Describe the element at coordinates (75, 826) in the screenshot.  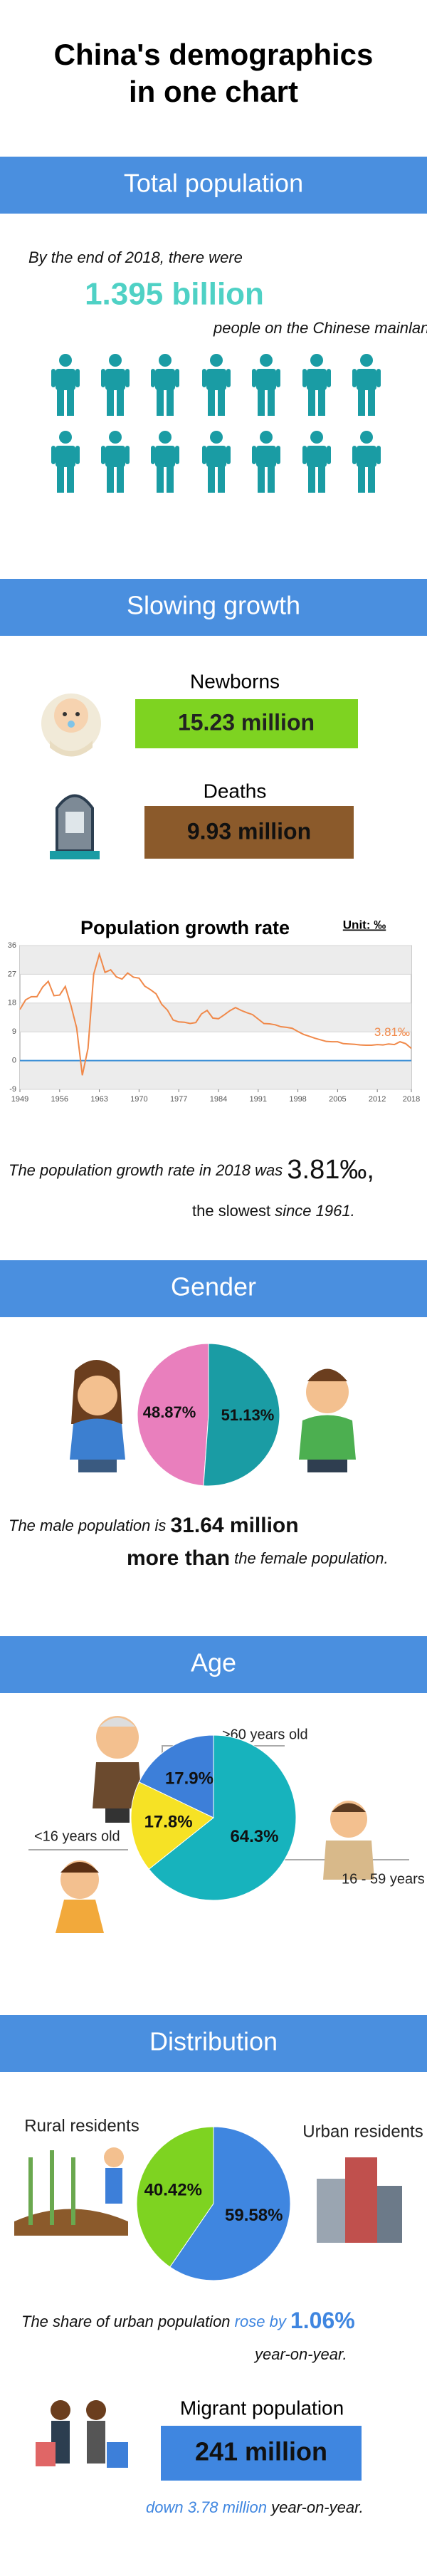
I see `tombstone-icon` at that location.